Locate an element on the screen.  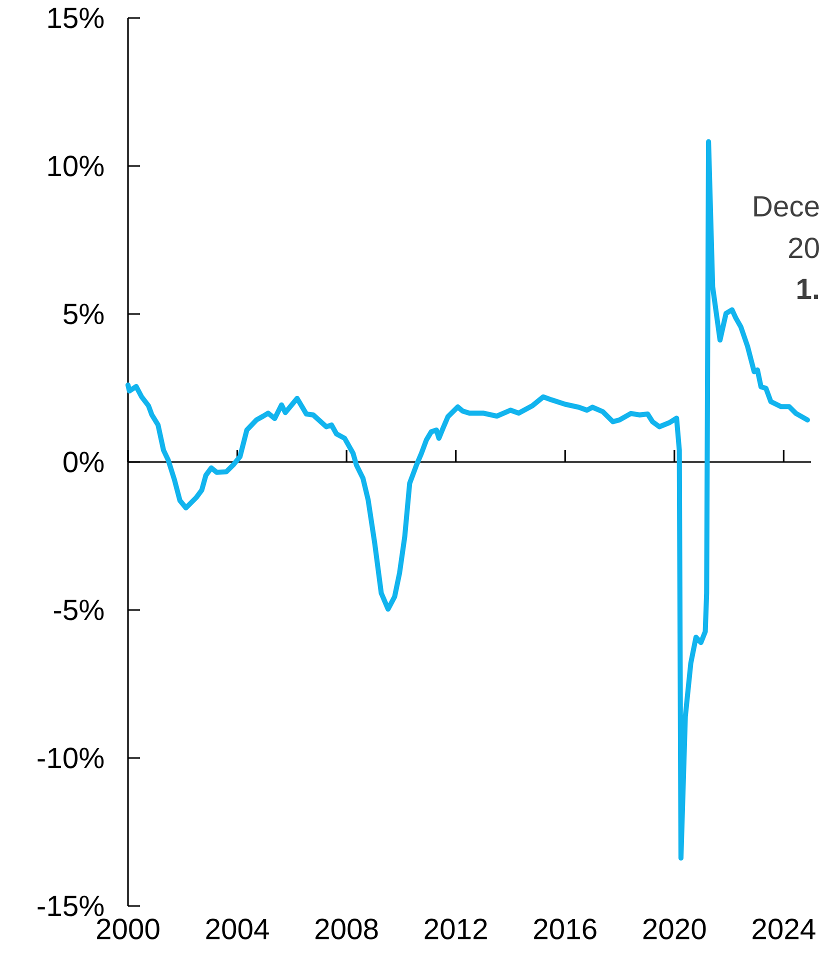
x-tick-label: 2020 is located at coordinates (674, 929).